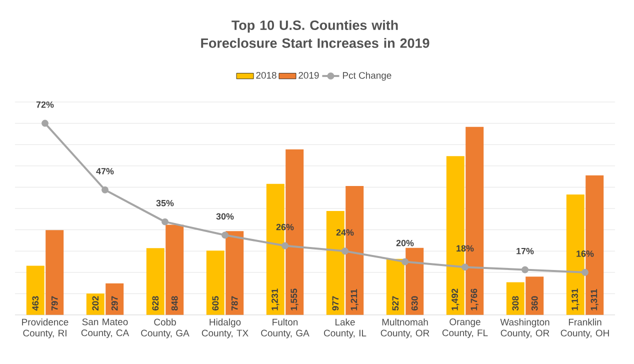 Image resolution: width=634 pixels, height=364 pixels. What do you see at coordinates (266, 75) in the screenshot?
I see `legend-label: 2018` at bounding box center [266, 75].